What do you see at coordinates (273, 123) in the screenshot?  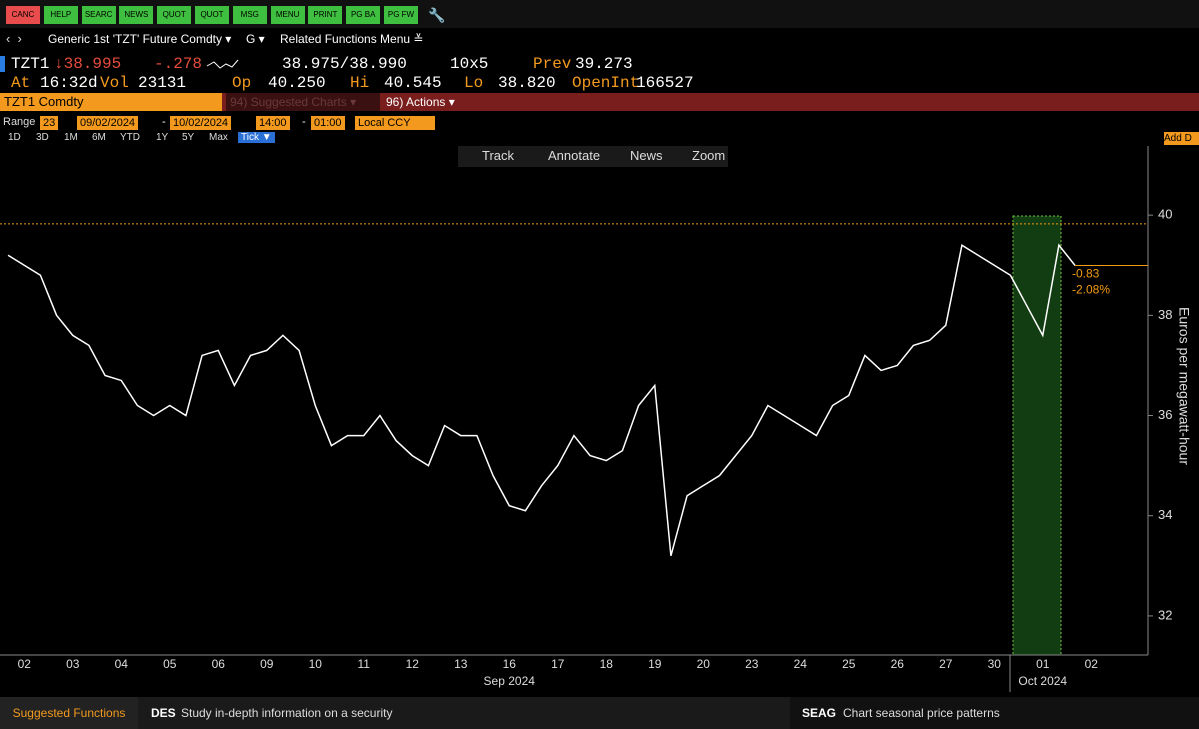 I see `time-start: 14:00` at bounding box center [273, 123].